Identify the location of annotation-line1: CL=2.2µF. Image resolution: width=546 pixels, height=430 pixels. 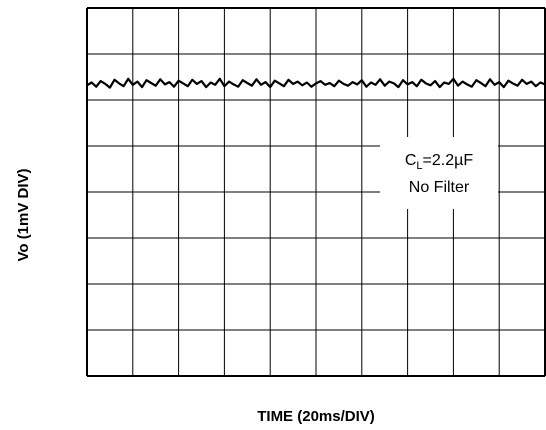
(439, 162).